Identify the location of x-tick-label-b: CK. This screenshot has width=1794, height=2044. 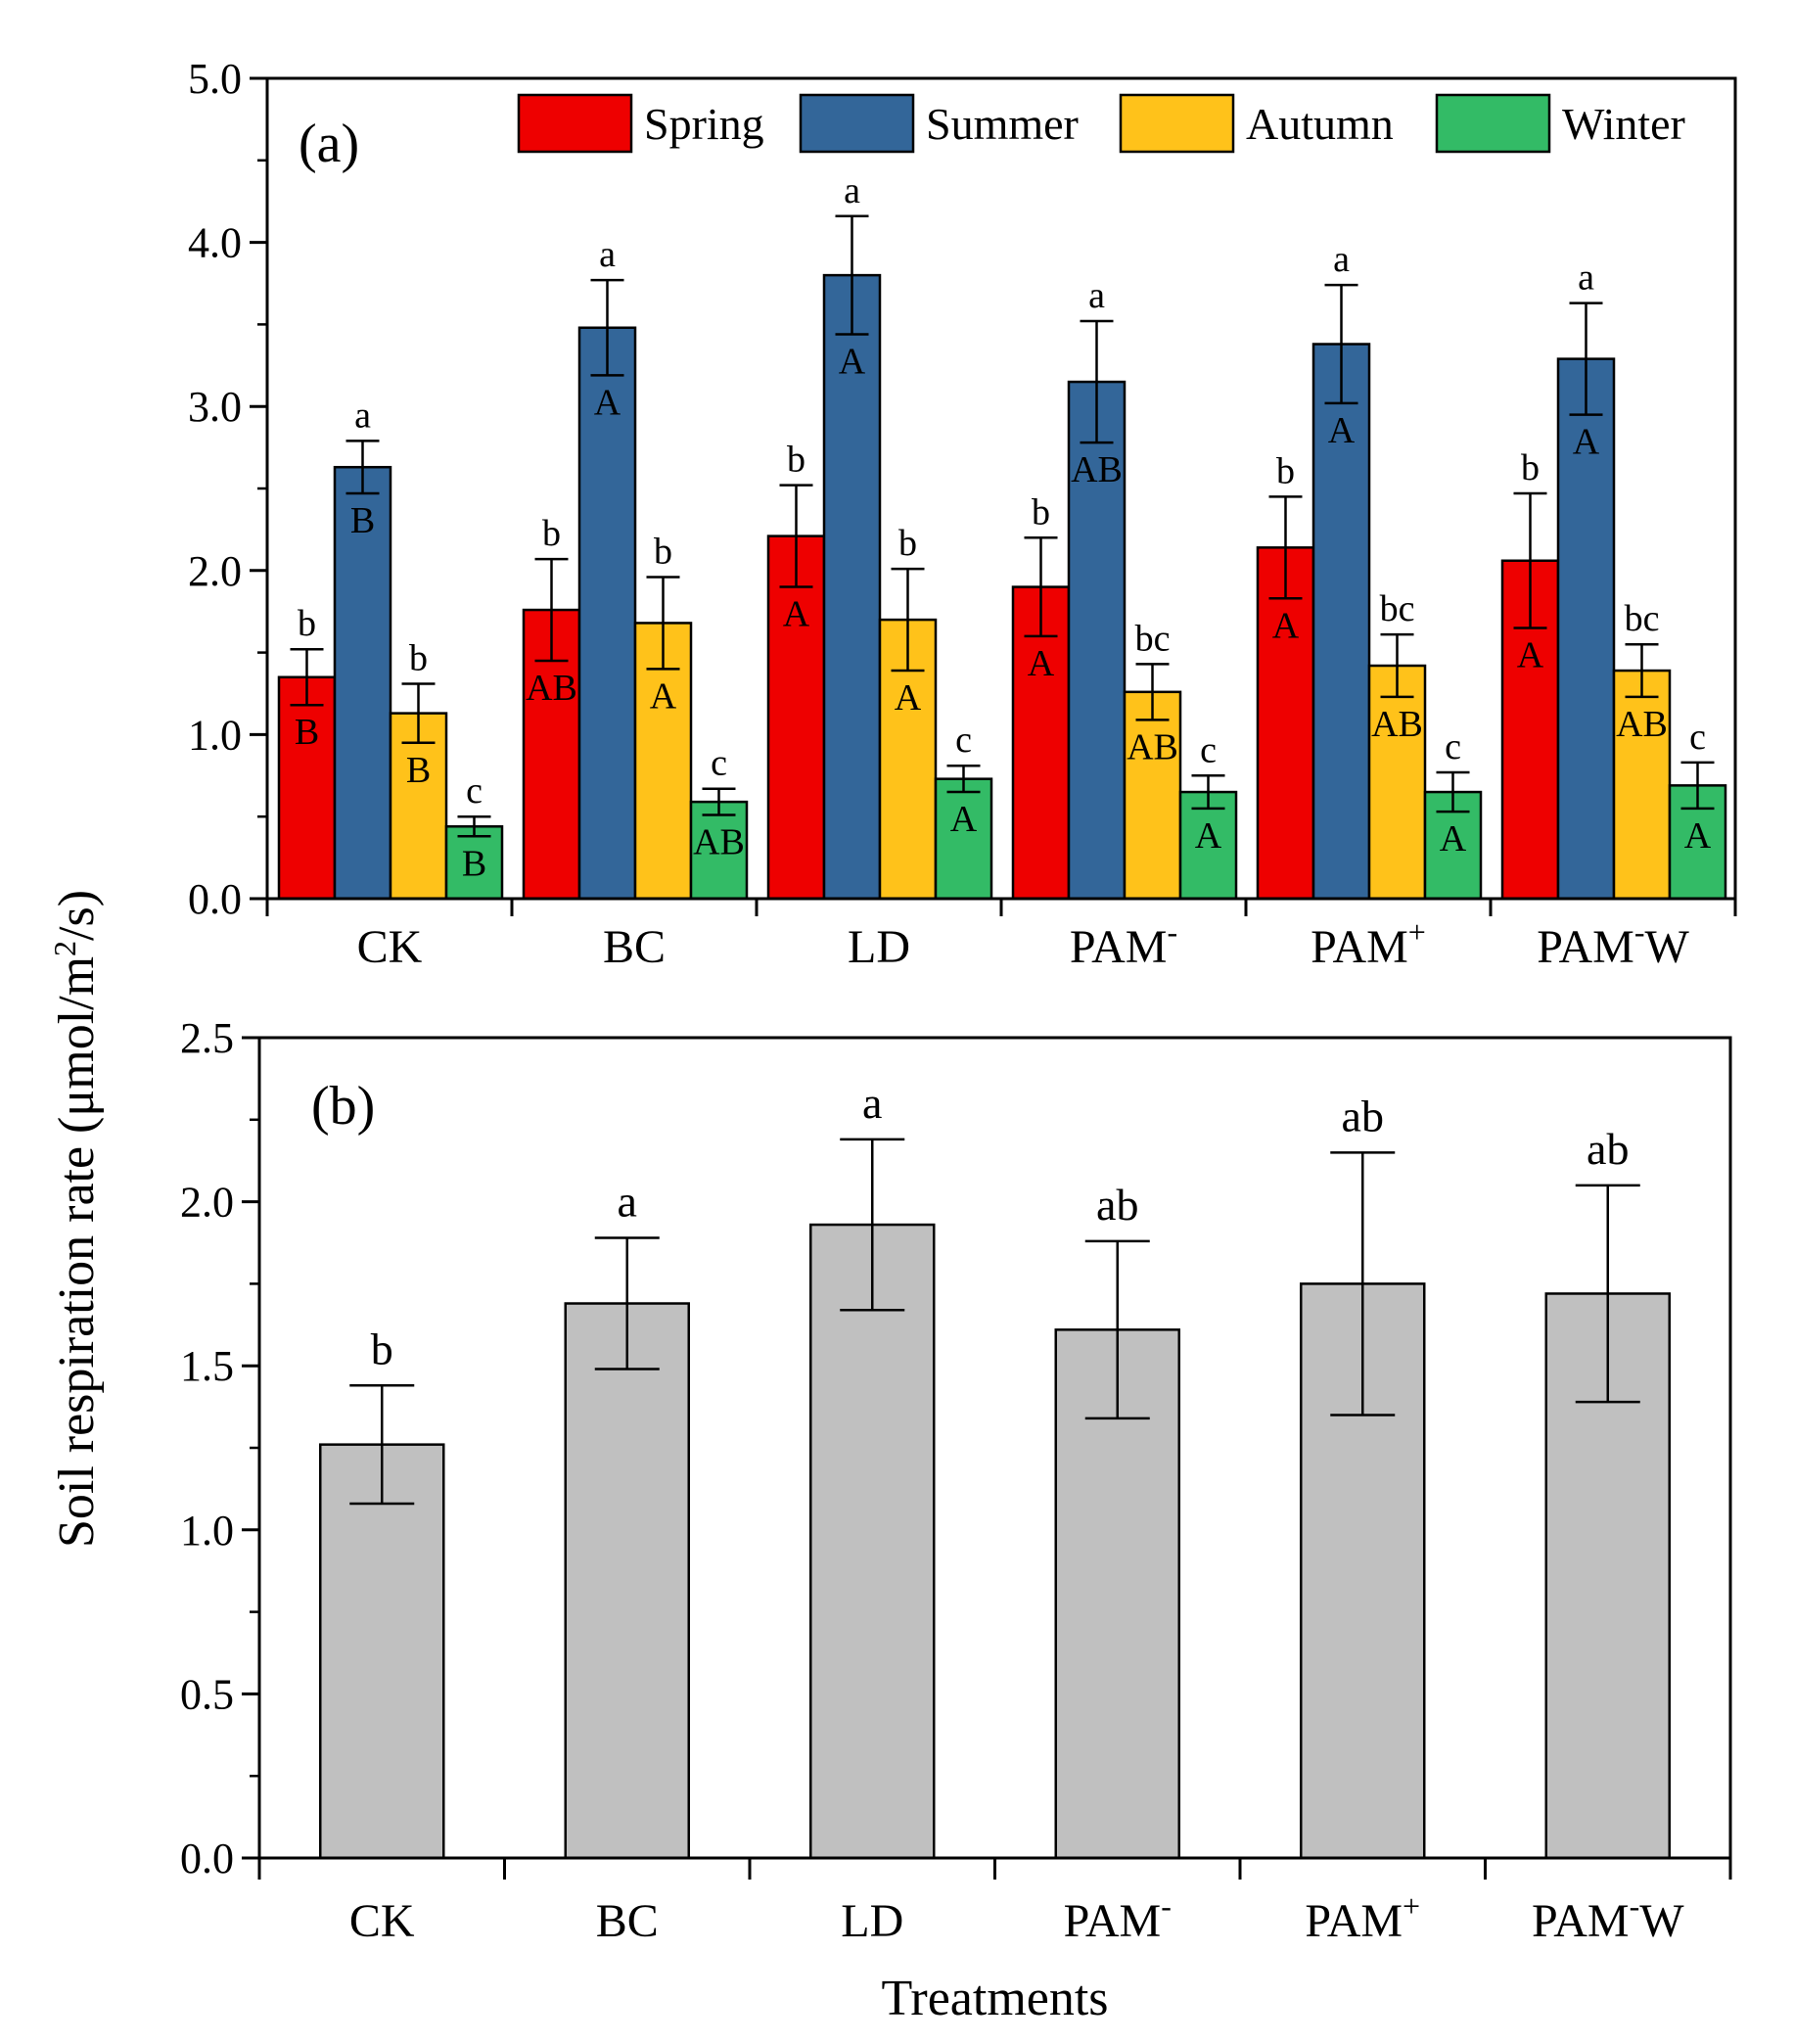
(382, 1921).